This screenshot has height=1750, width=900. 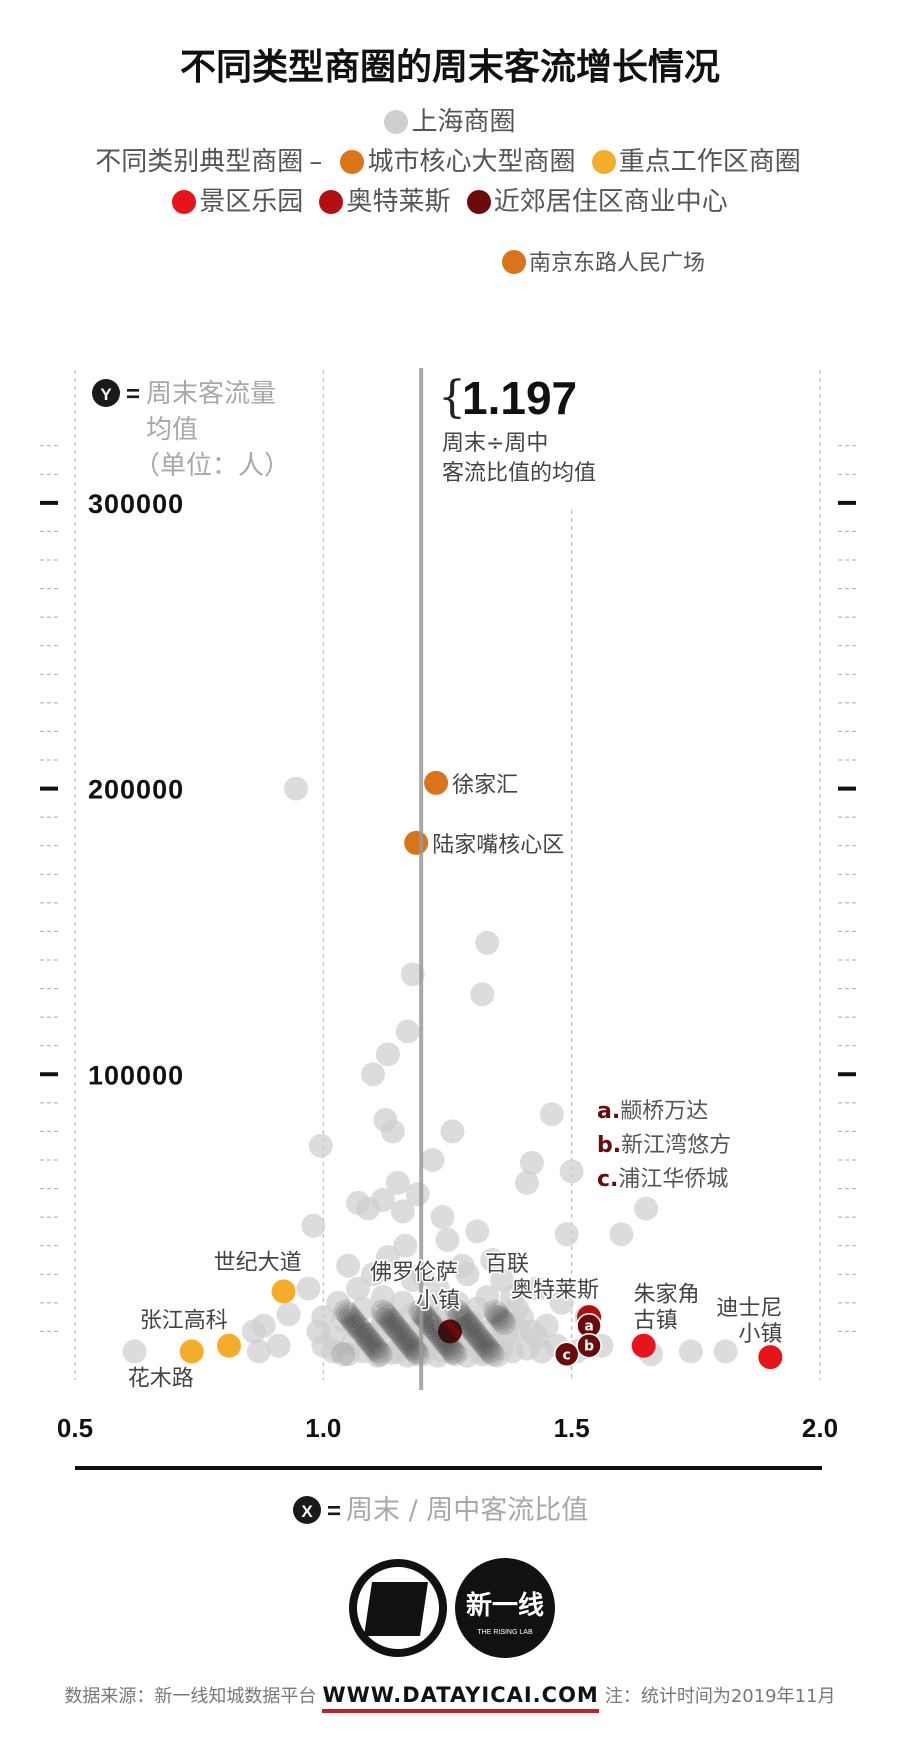 I want to click on abc-badge-label-a: a, so click(x=588, y=1327).